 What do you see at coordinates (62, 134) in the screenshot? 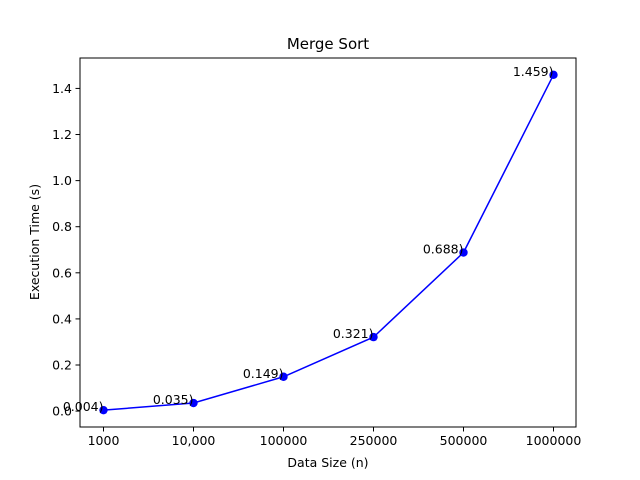
I see `y-tick-label: 1.2` at bounding box center [62, 134].